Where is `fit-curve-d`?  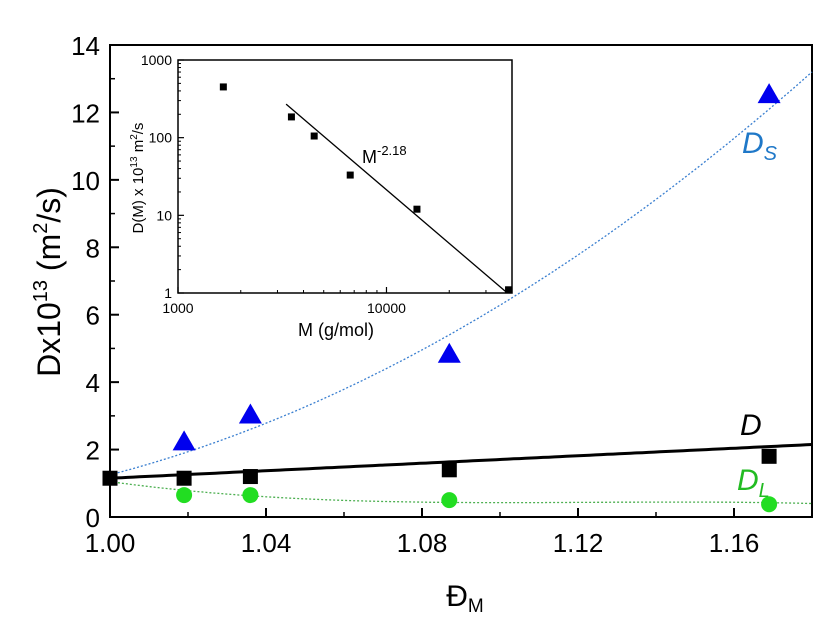 fit-curve-d is located at coordinates (461, 461).